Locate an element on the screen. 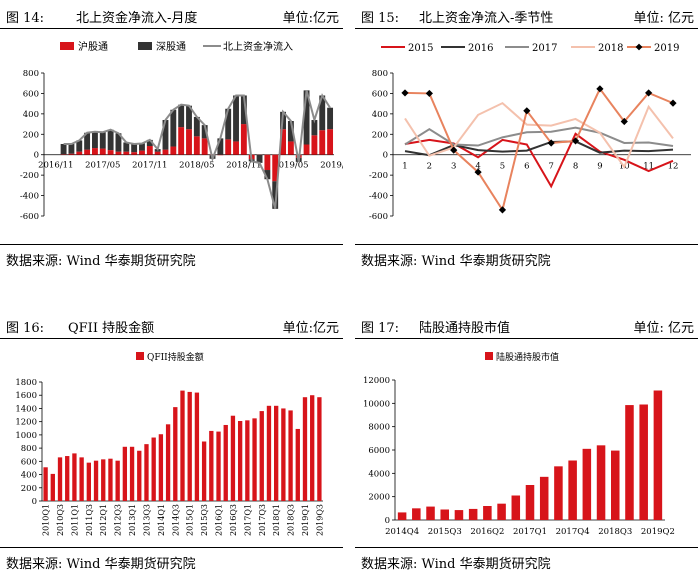 The image size is (698, 577). figure-title: QFII 持股金额 is located at coordinates (111, 328).